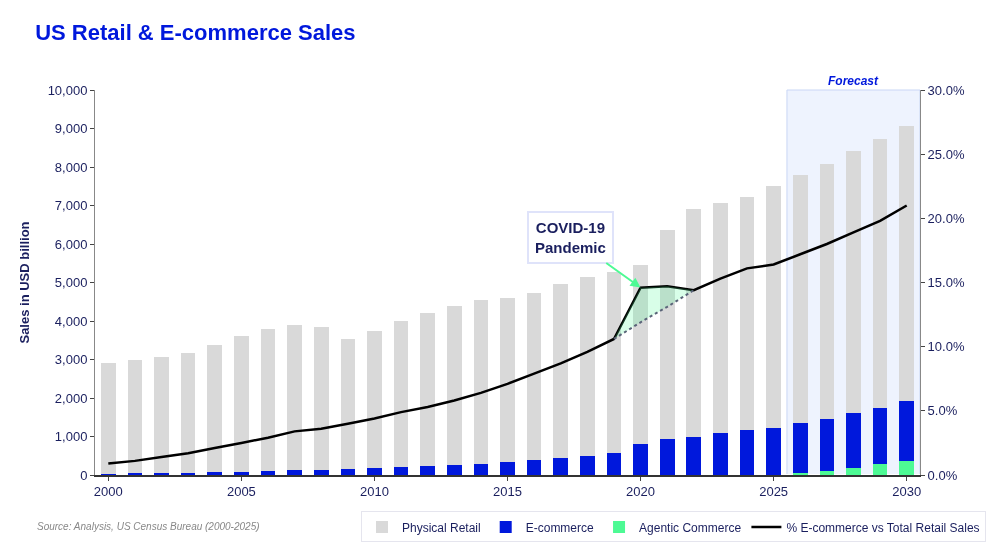  Describe the element at coordinates (946, 218) in the screenshot. I see `y2-tick-label: 20.0%` at that location.